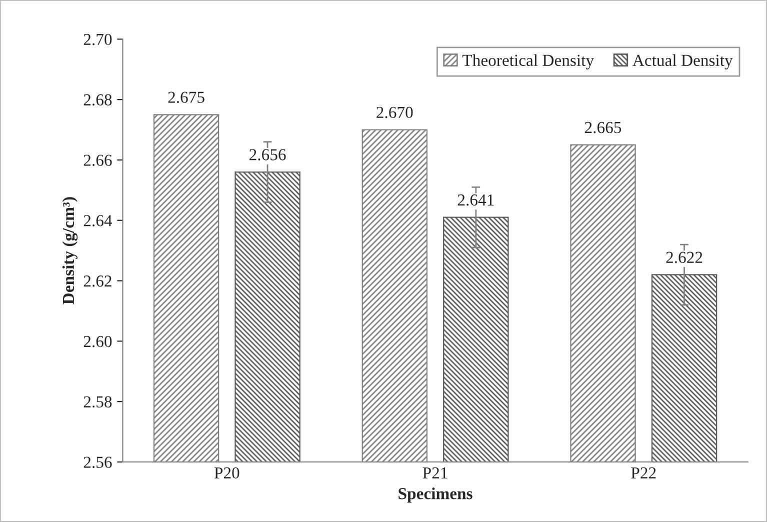 This screenshot has height=522, width=767. I want to click on data-label: 2.641, so click(476, 200).